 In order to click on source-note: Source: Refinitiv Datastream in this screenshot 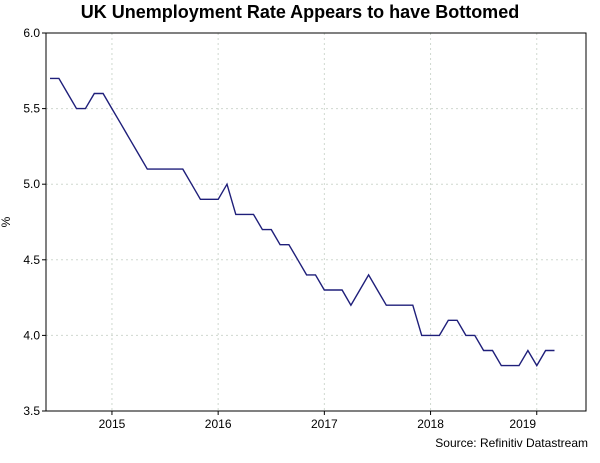, I will do `click(511, 443)`.